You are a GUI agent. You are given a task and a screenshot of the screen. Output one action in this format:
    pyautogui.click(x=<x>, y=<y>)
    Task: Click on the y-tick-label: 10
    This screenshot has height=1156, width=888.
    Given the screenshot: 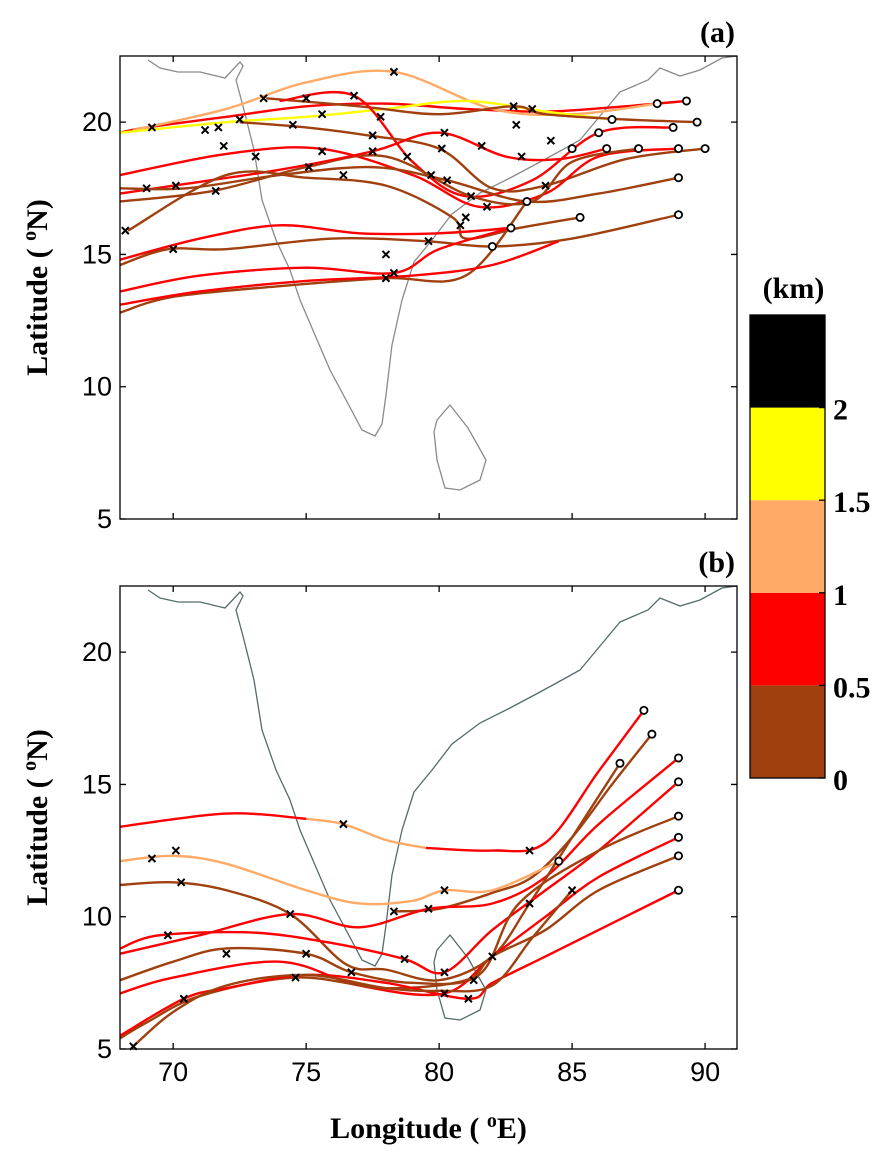 What is the action you would take?
    pyautogui.click(x=97, y=387)
    